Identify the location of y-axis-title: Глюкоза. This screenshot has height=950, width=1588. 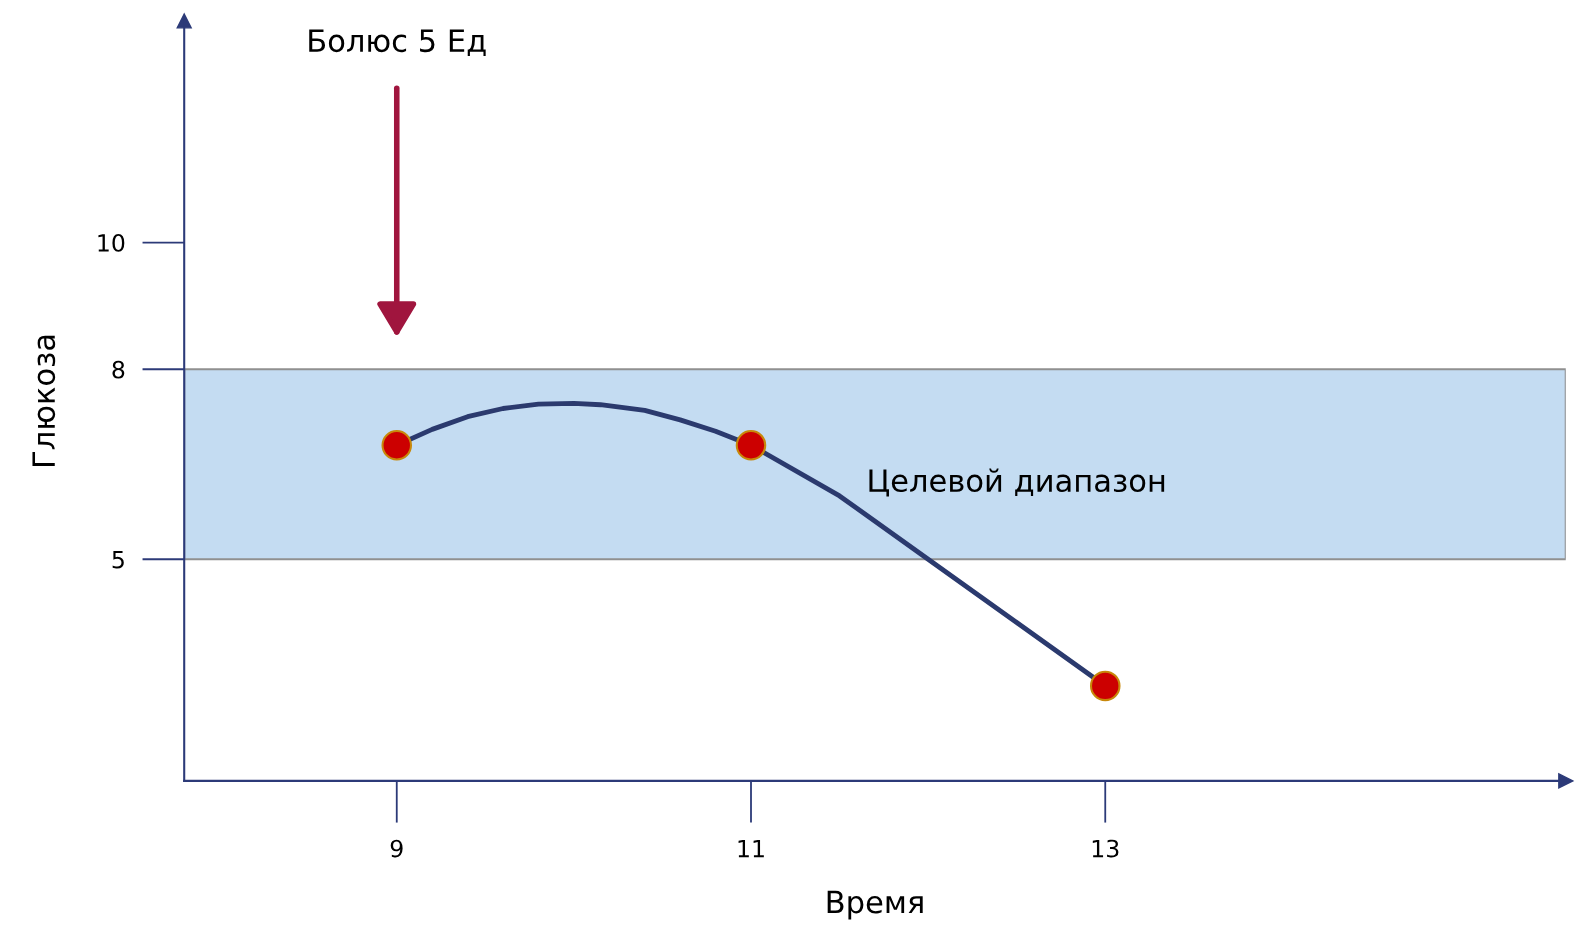
(44, 400).